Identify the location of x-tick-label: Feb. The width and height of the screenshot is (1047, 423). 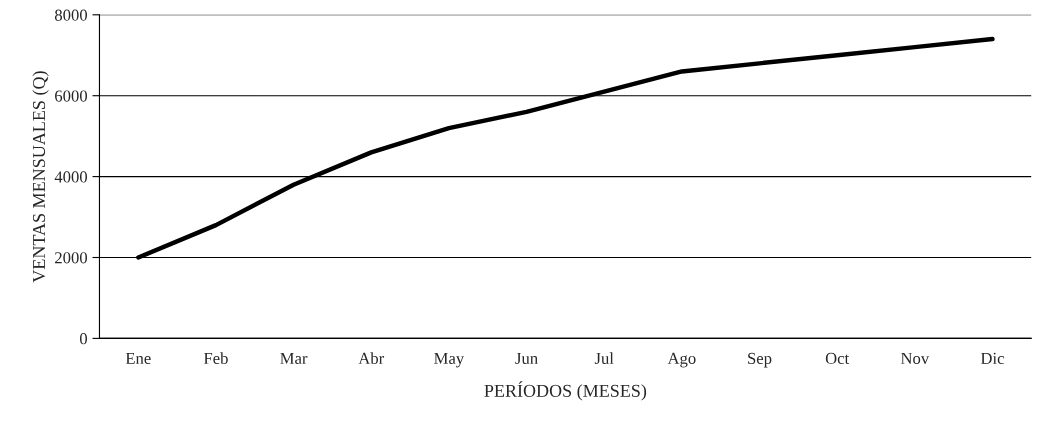
(215, 358).